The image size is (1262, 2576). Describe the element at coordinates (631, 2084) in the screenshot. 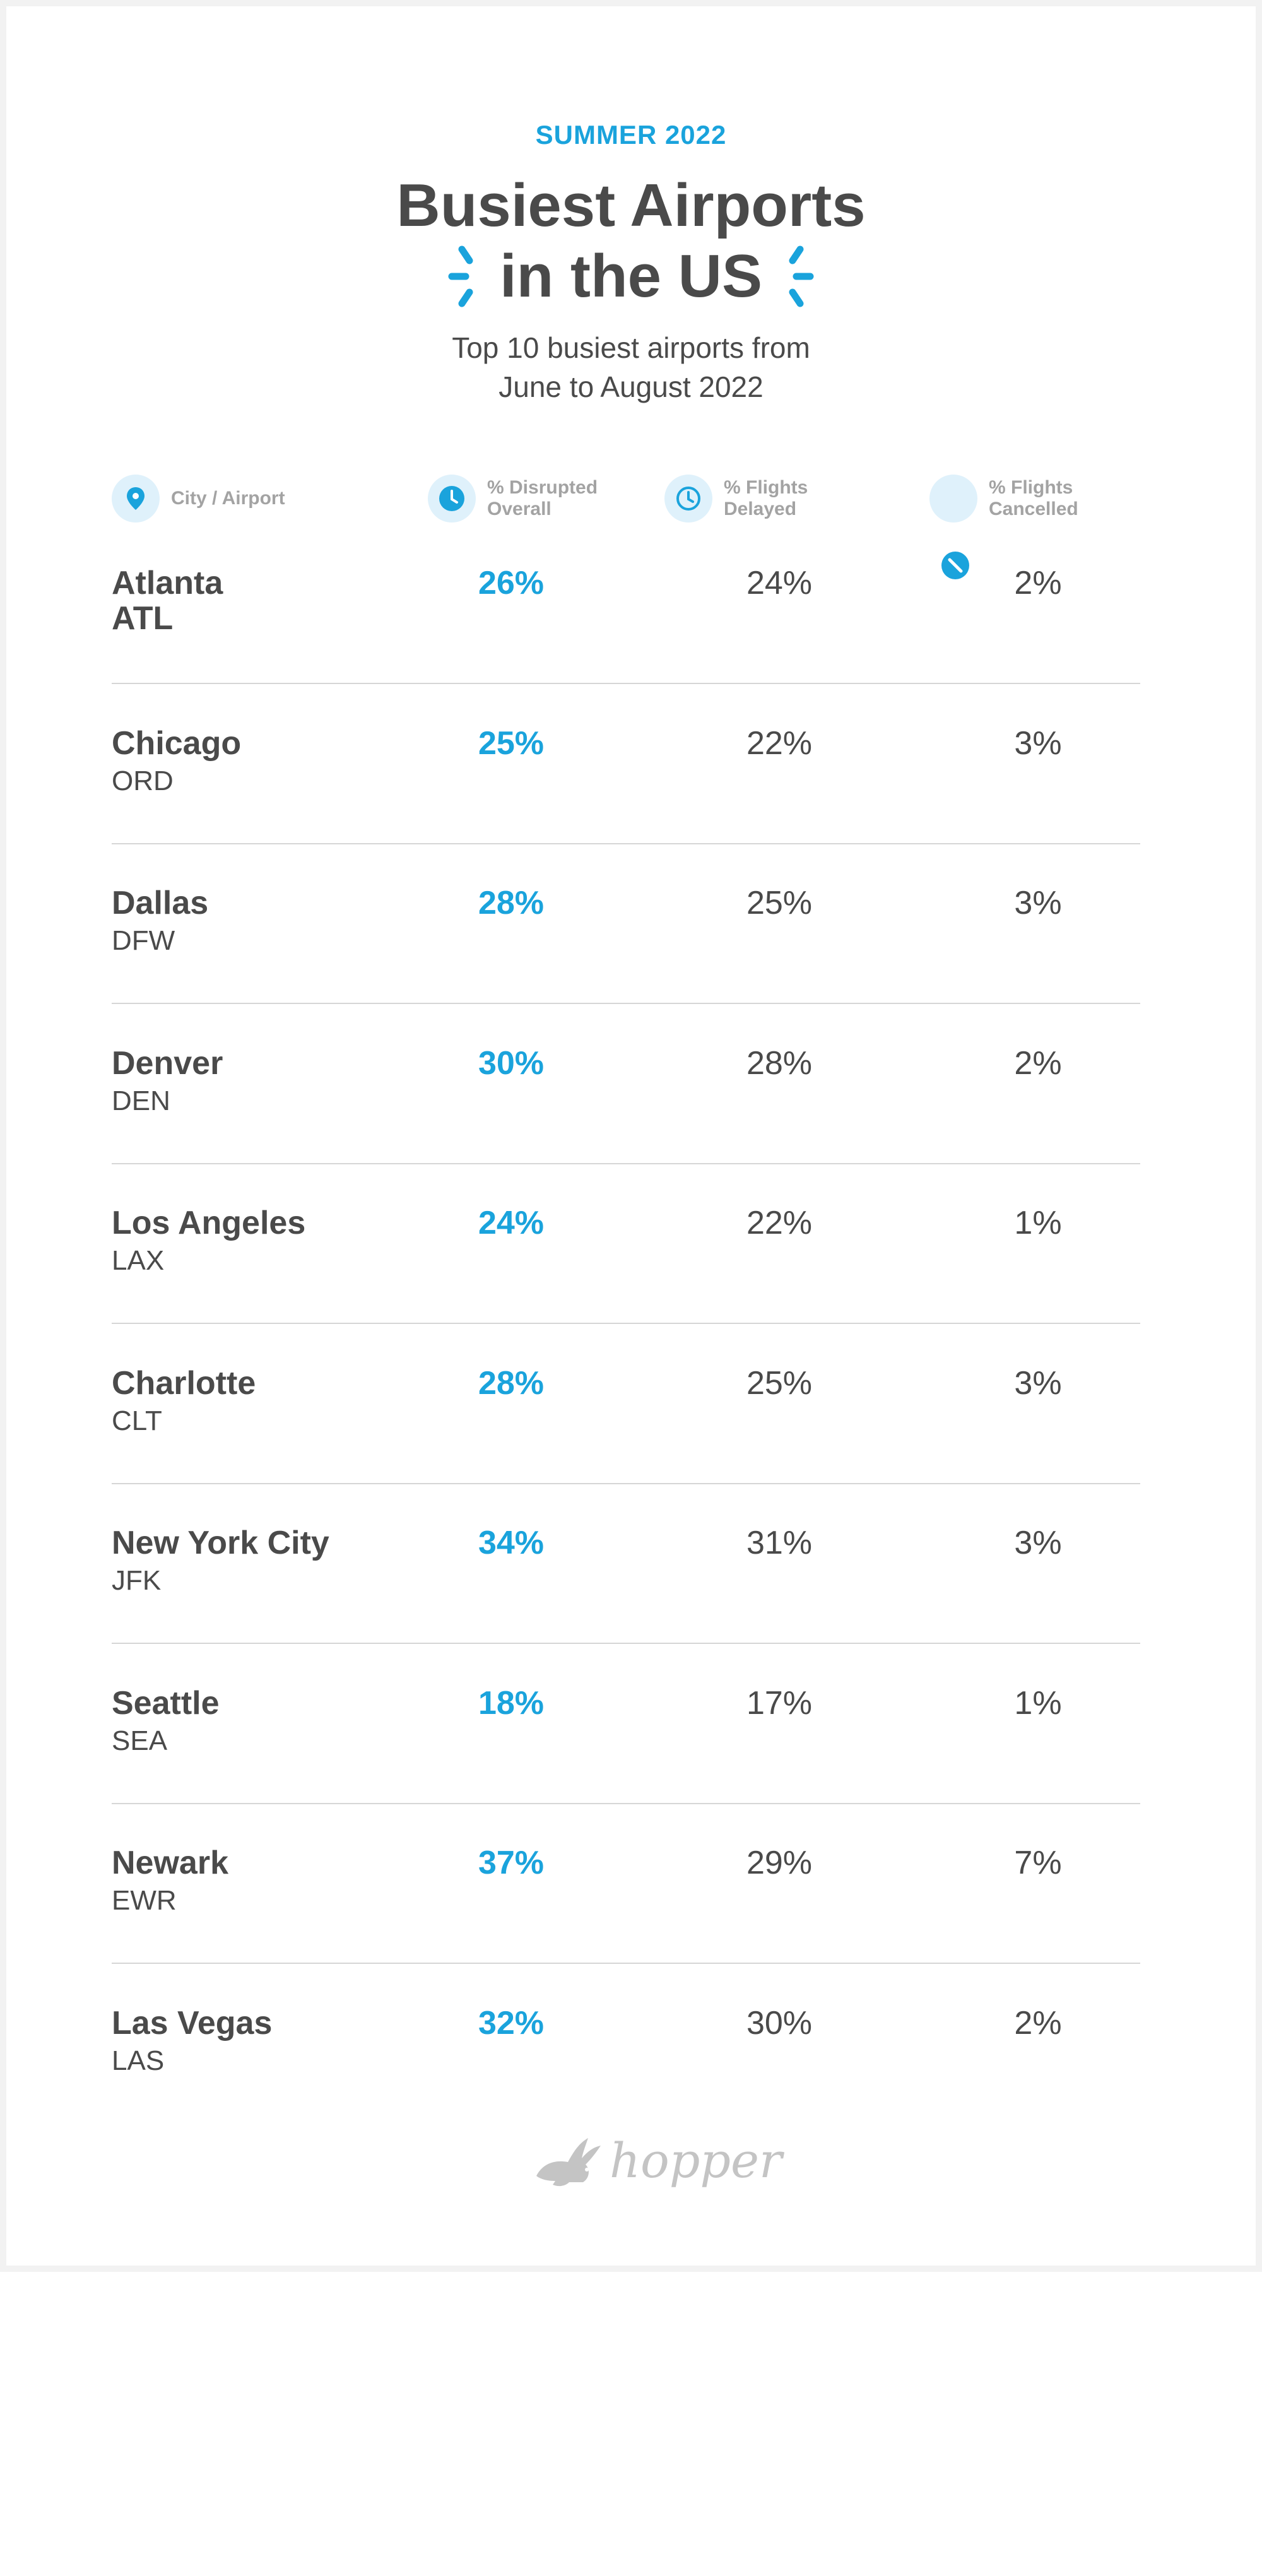

I see `table-row: Las Vegas LAS 32% 30% 2%` at that location.